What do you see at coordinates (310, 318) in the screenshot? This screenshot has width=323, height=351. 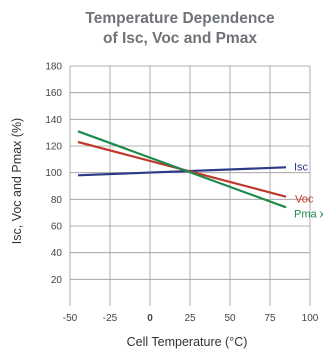 I see `x-tick-label: 100` at bounding box center [310, 318].